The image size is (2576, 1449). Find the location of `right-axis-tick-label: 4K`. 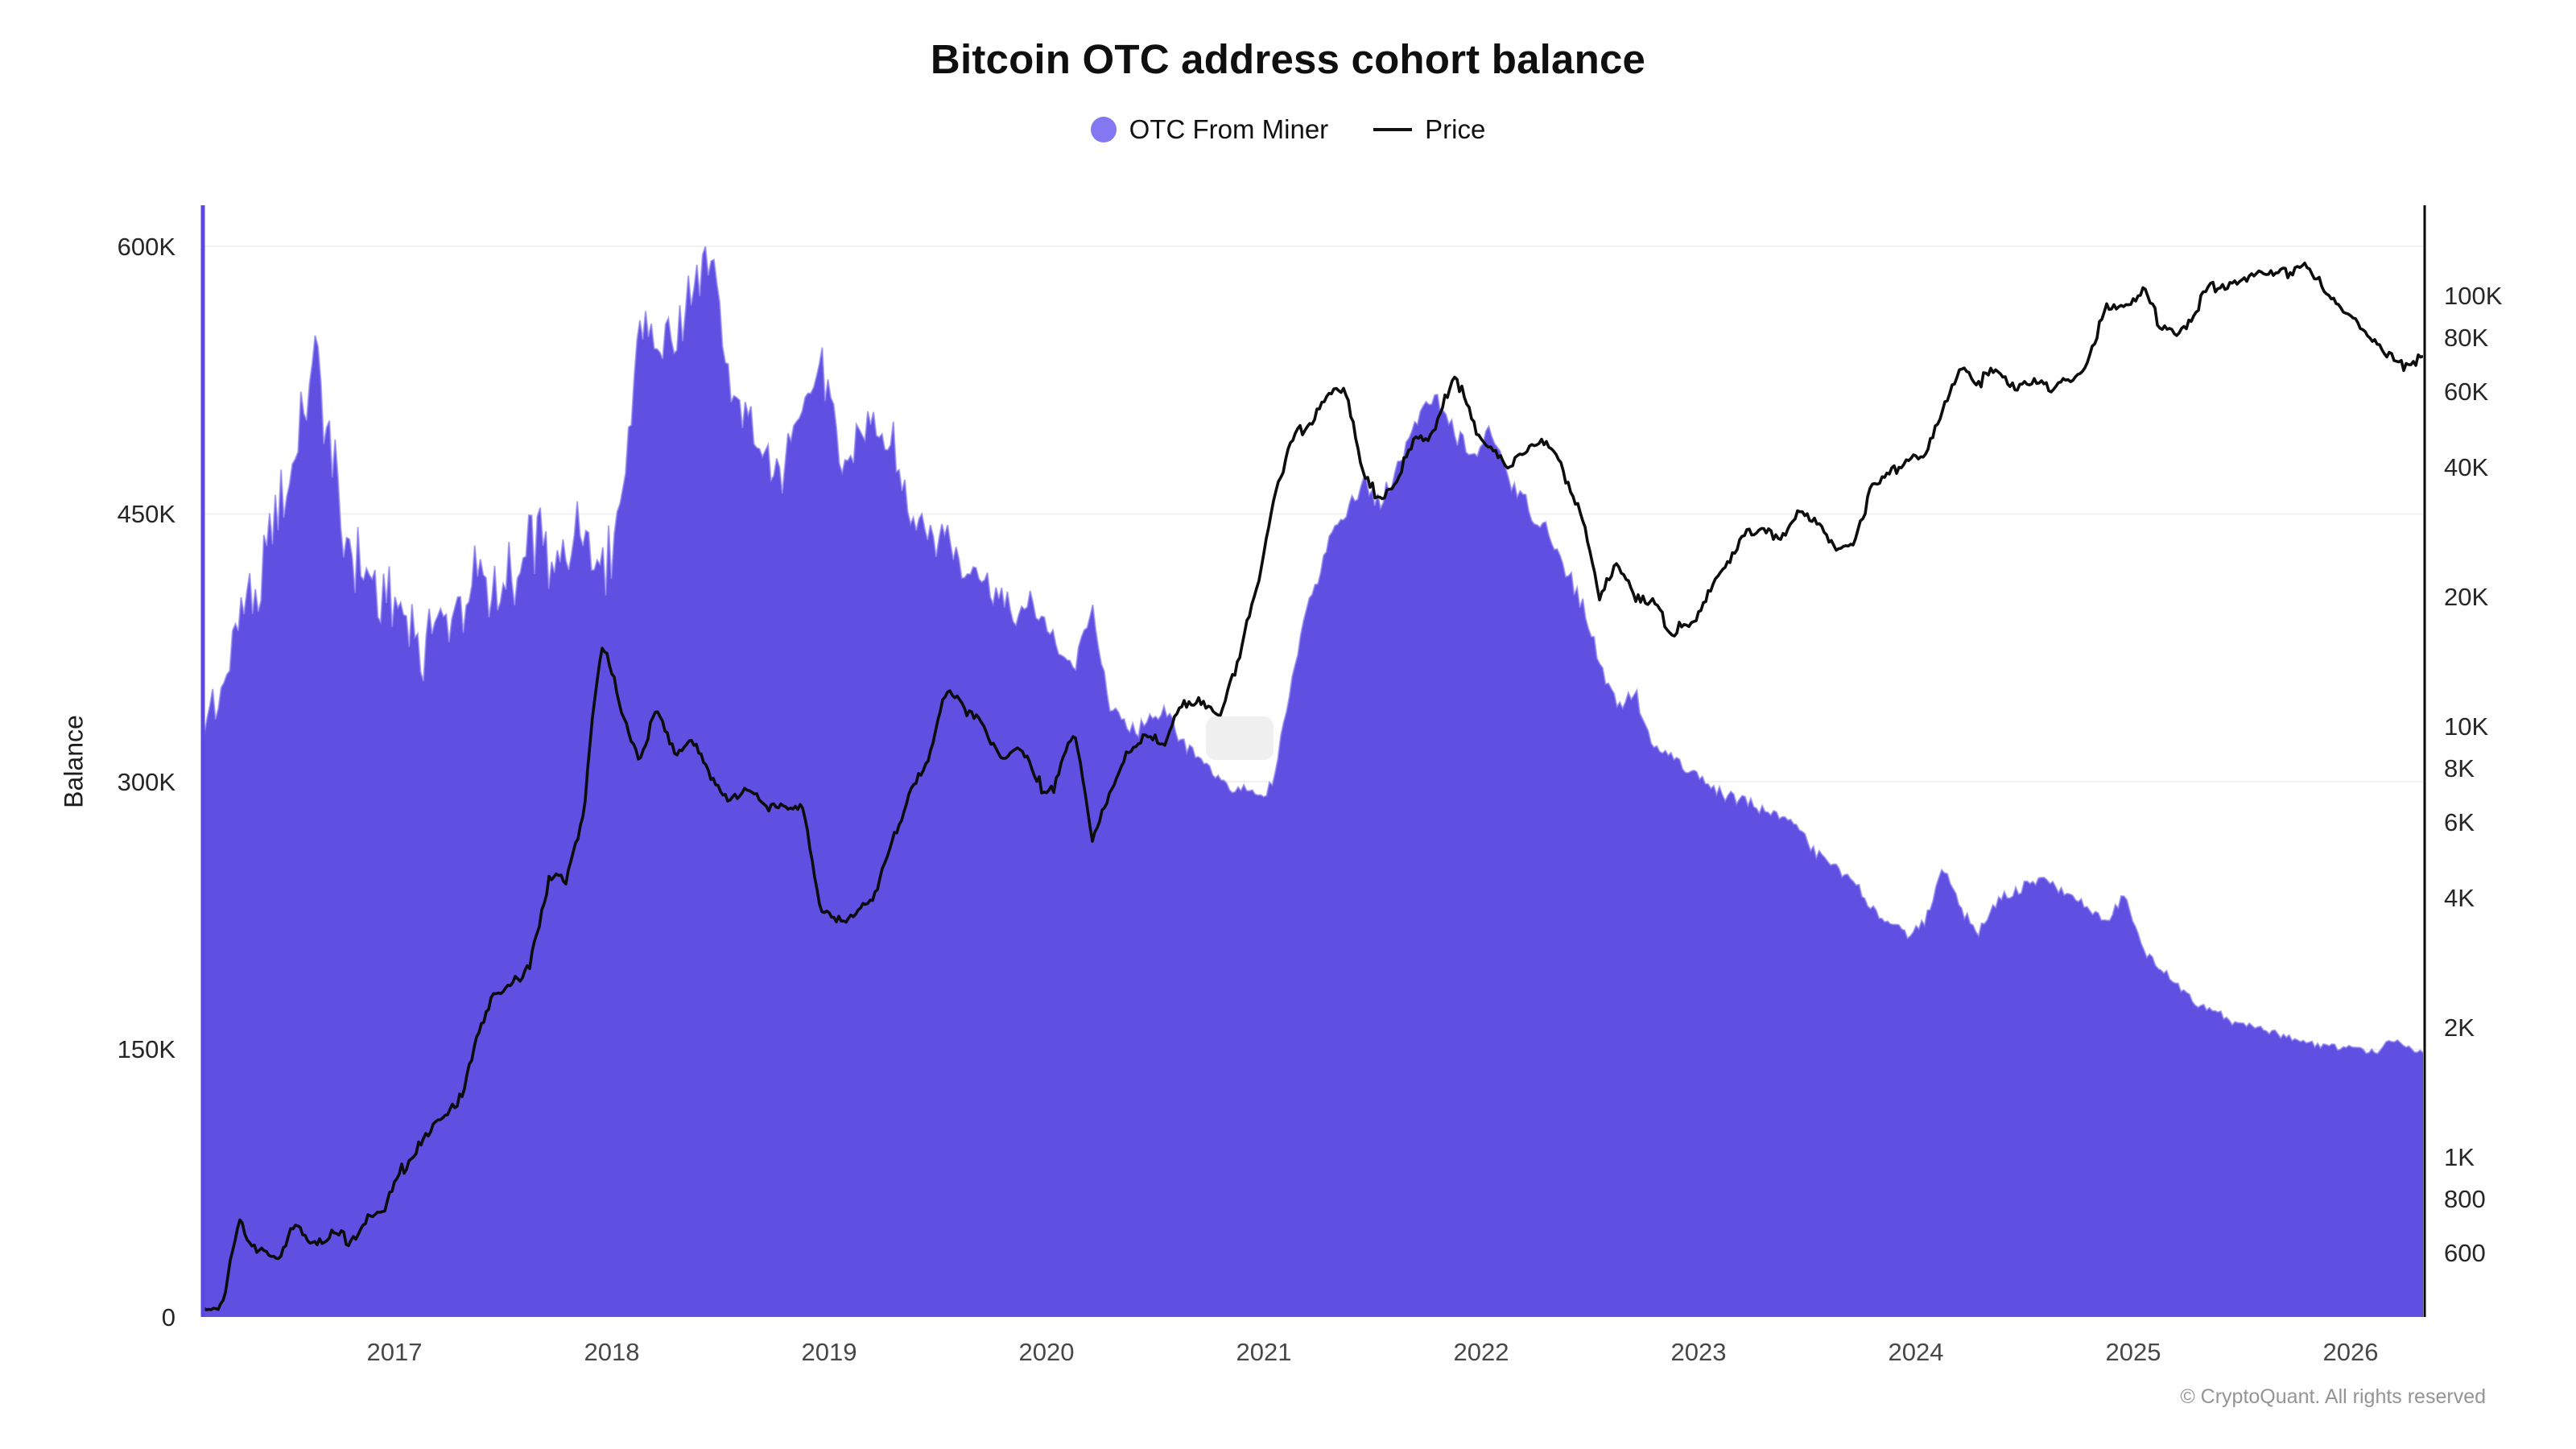

right-axis-tick-label: 4K is located at coordinates (2459, 898).